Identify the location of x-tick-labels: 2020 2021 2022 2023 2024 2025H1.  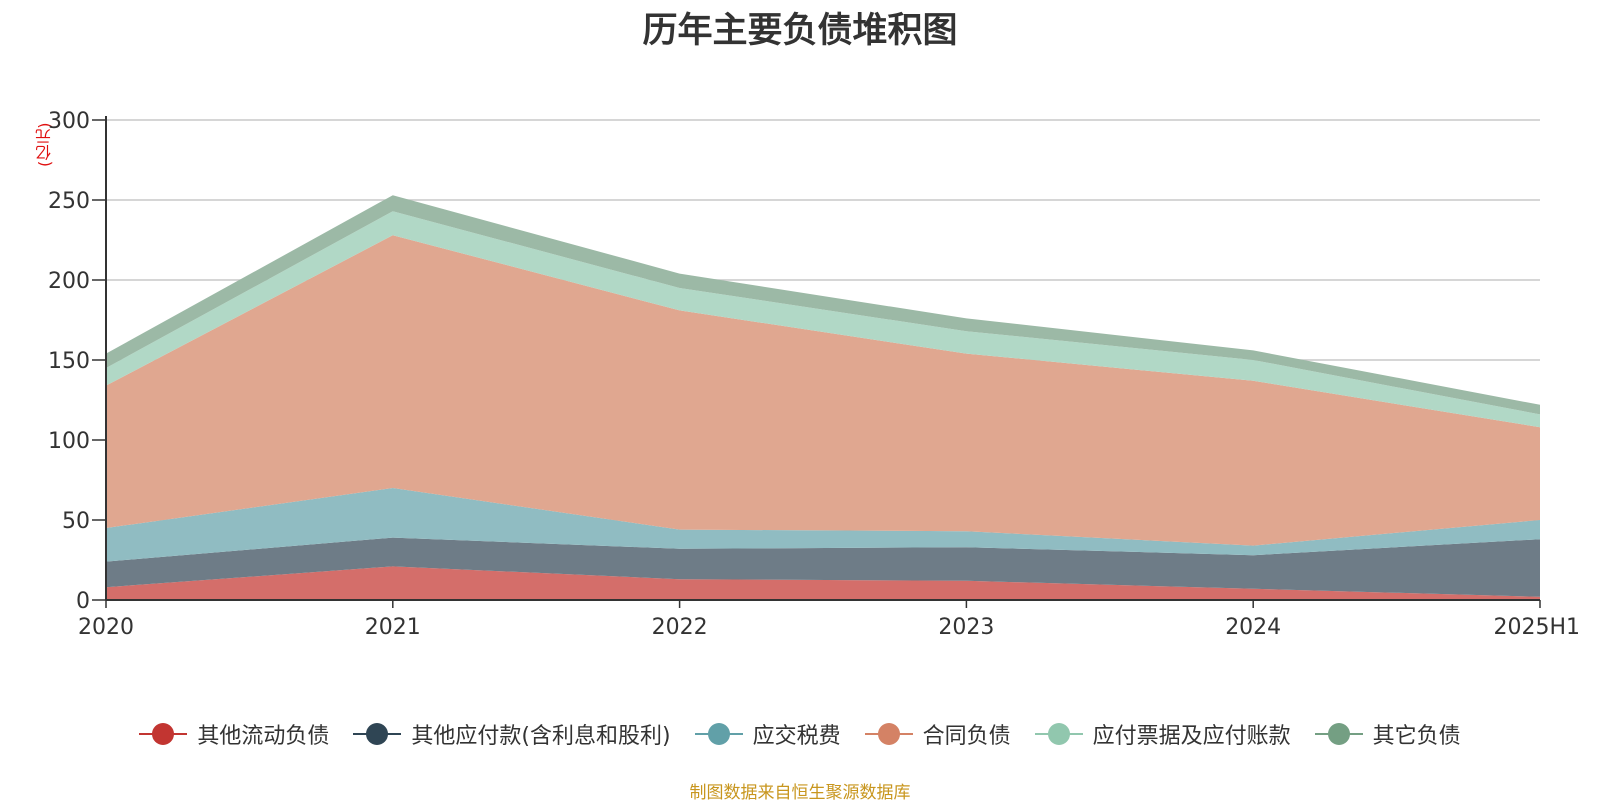
(829, 627).